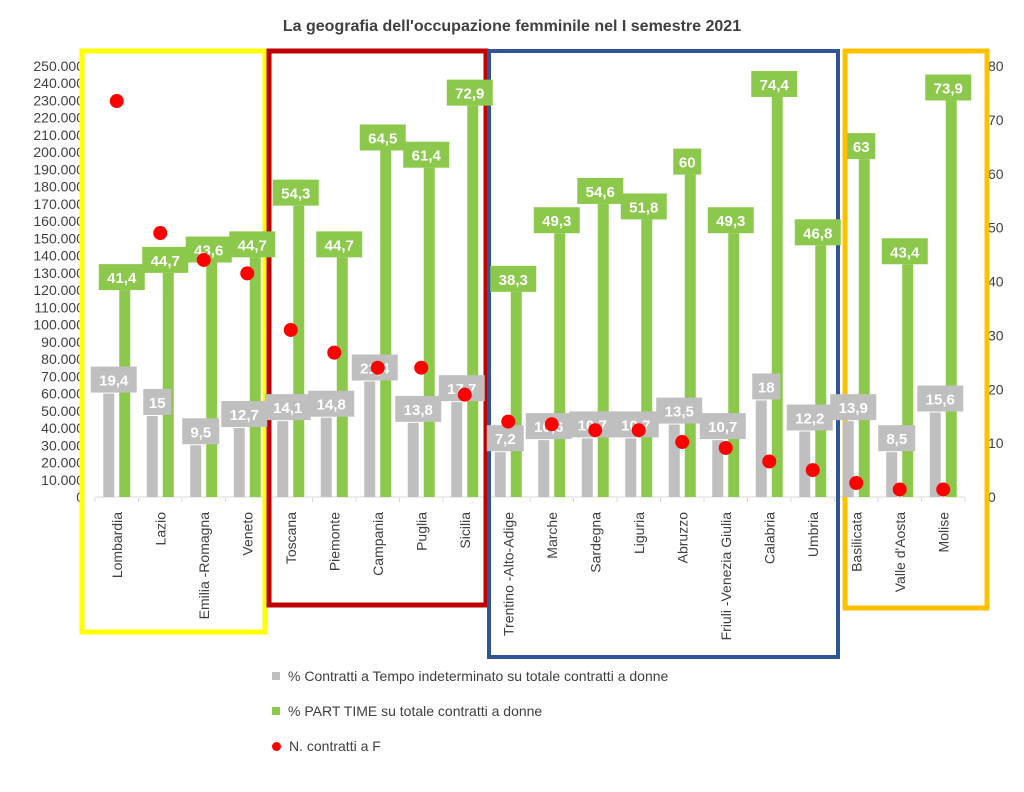  I want to click on category-label: Puglia, so click(421, 531).